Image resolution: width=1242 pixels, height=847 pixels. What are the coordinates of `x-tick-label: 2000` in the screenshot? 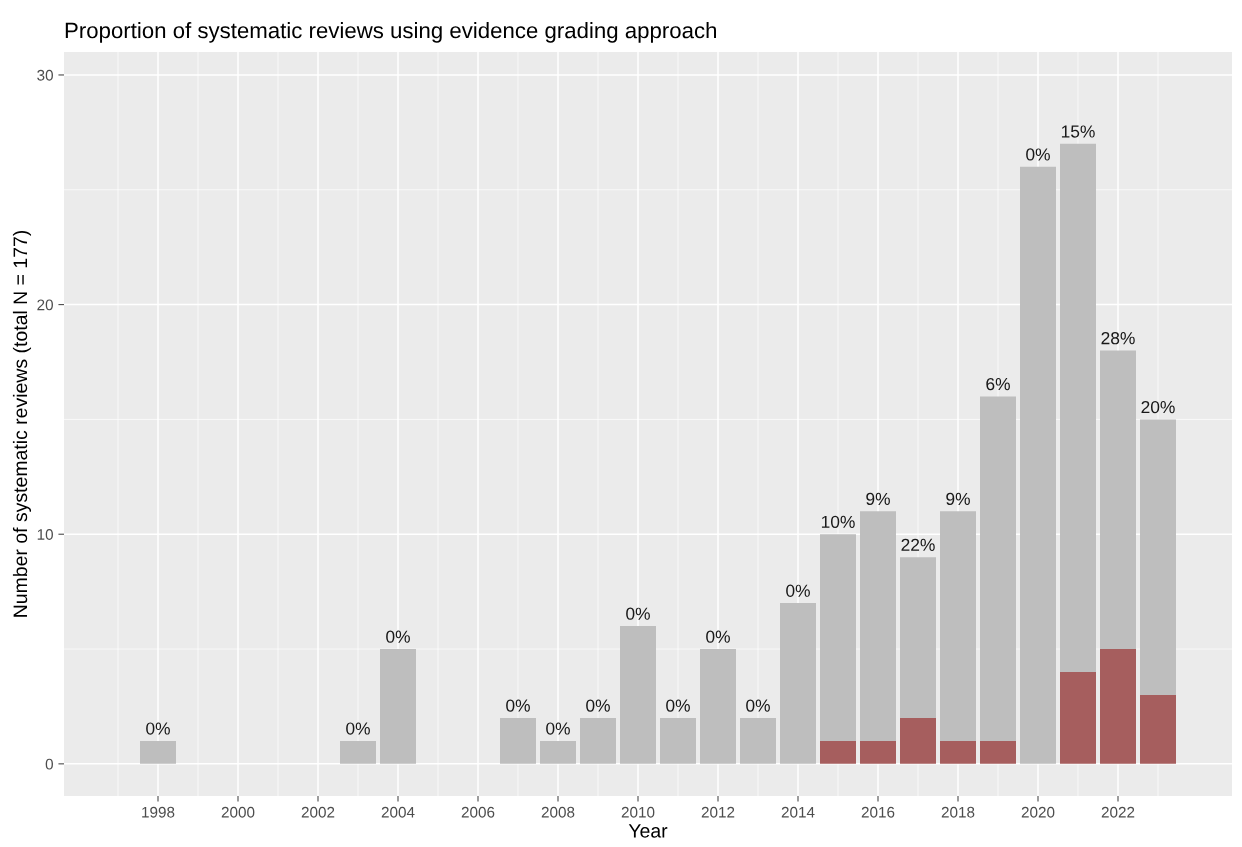 It's located at (238, 812).